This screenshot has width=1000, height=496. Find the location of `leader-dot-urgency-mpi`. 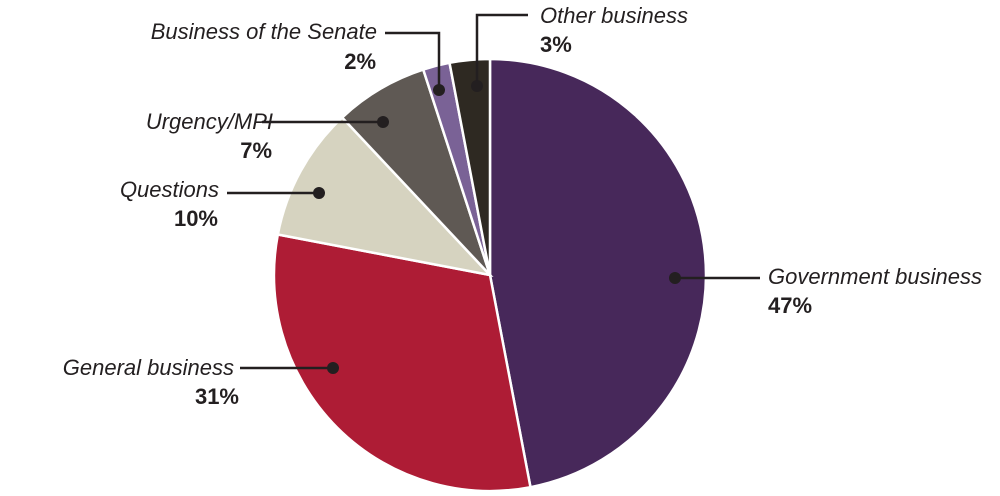

leader-dot-urgency-mpi is located at coordinates (383, 122).